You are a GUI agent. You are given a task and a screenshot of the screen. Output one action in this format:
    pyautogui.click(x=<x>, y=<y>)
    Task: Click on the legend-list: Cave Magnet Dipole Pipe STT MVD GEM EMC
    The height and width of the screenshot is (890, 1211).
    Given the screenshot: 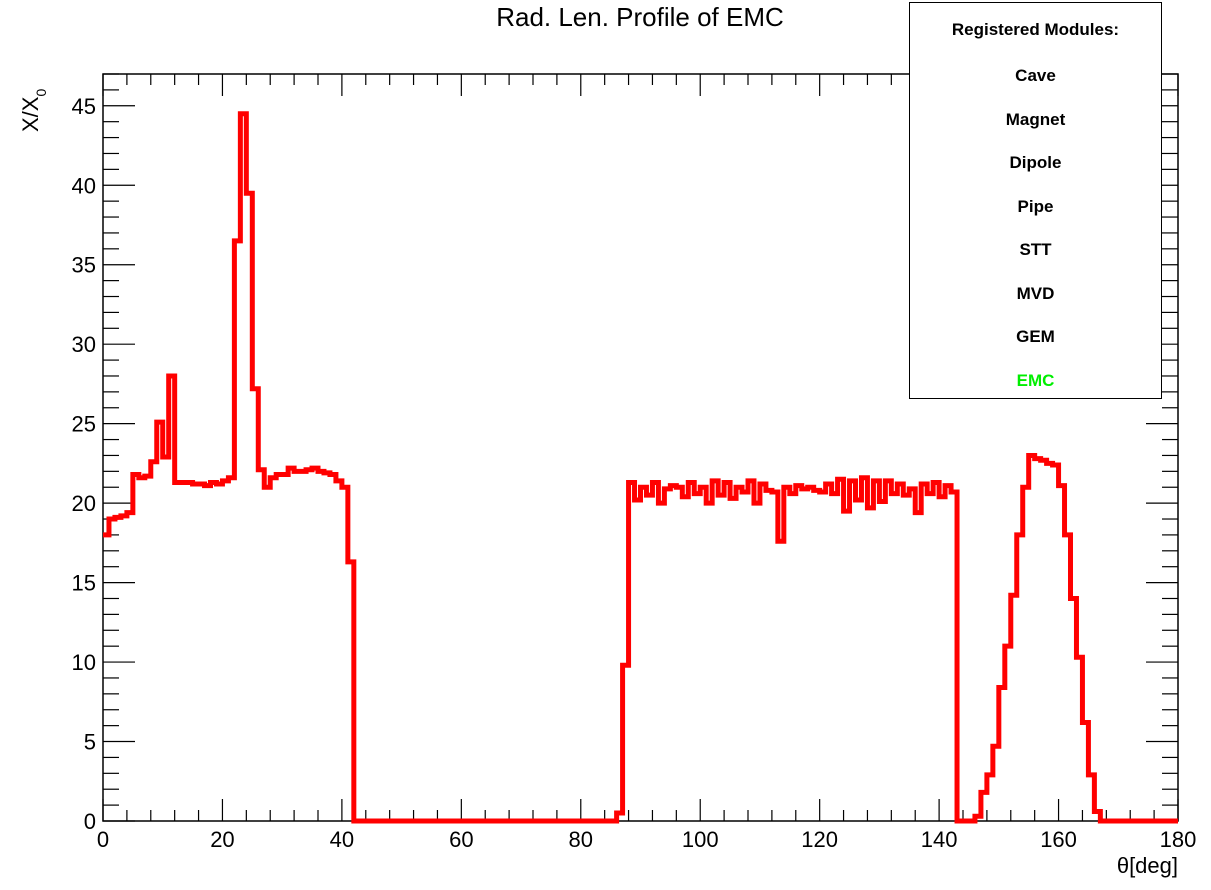 What is the action you would take?
    pyautogui.click(x=1035, y=235)
    